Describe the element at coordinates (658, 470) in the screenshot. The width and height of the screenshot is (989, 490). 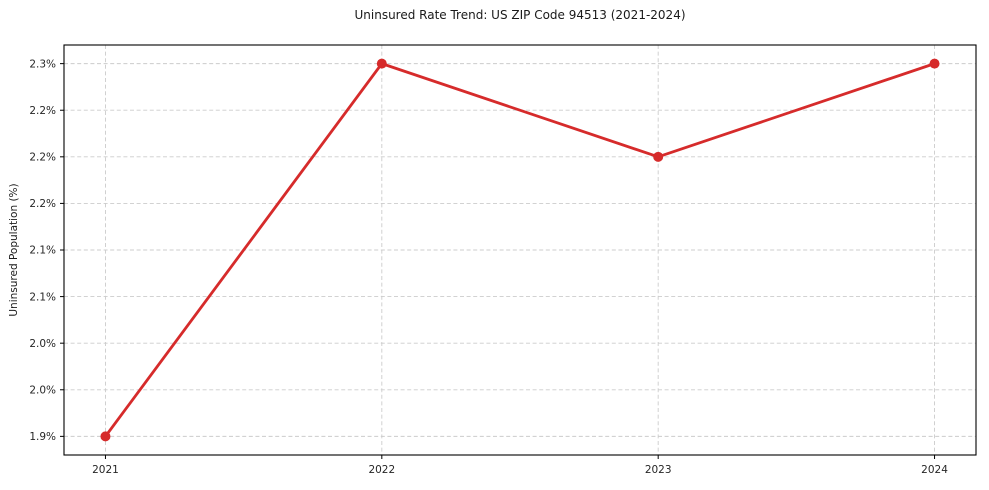
I see `x-tick-label: 2023` at that location.